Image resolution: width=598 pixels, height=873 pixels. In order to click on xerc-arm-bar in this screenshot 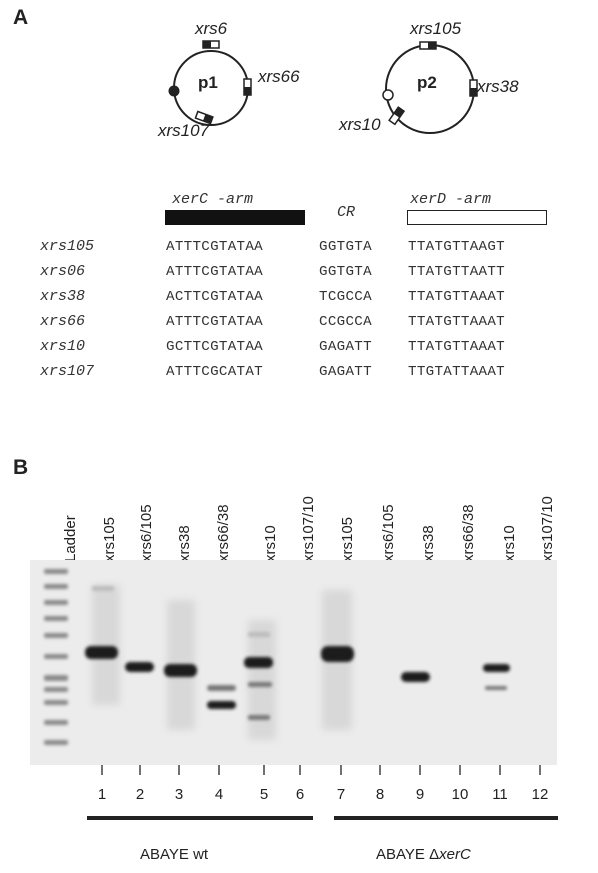, I will do `click(235, 217)`.